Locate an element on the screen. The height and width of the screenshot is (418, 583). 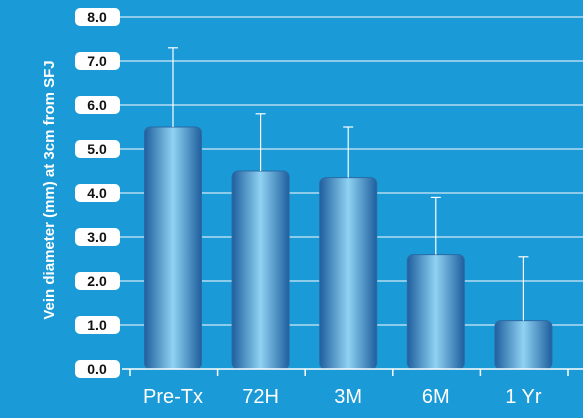
y-tick-label: 8.0 is located at coordinates (97, 17).